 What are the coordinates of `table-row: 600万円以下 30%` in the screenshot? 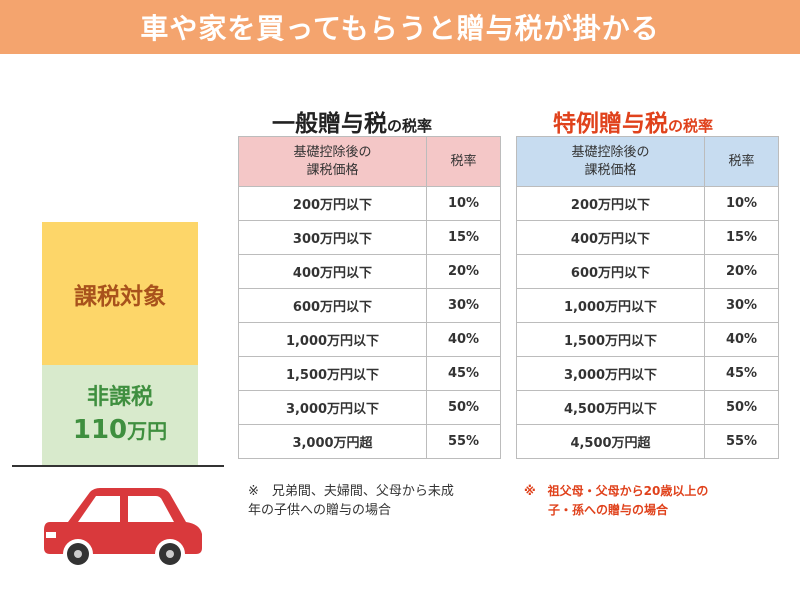 It's located at (369, 305).